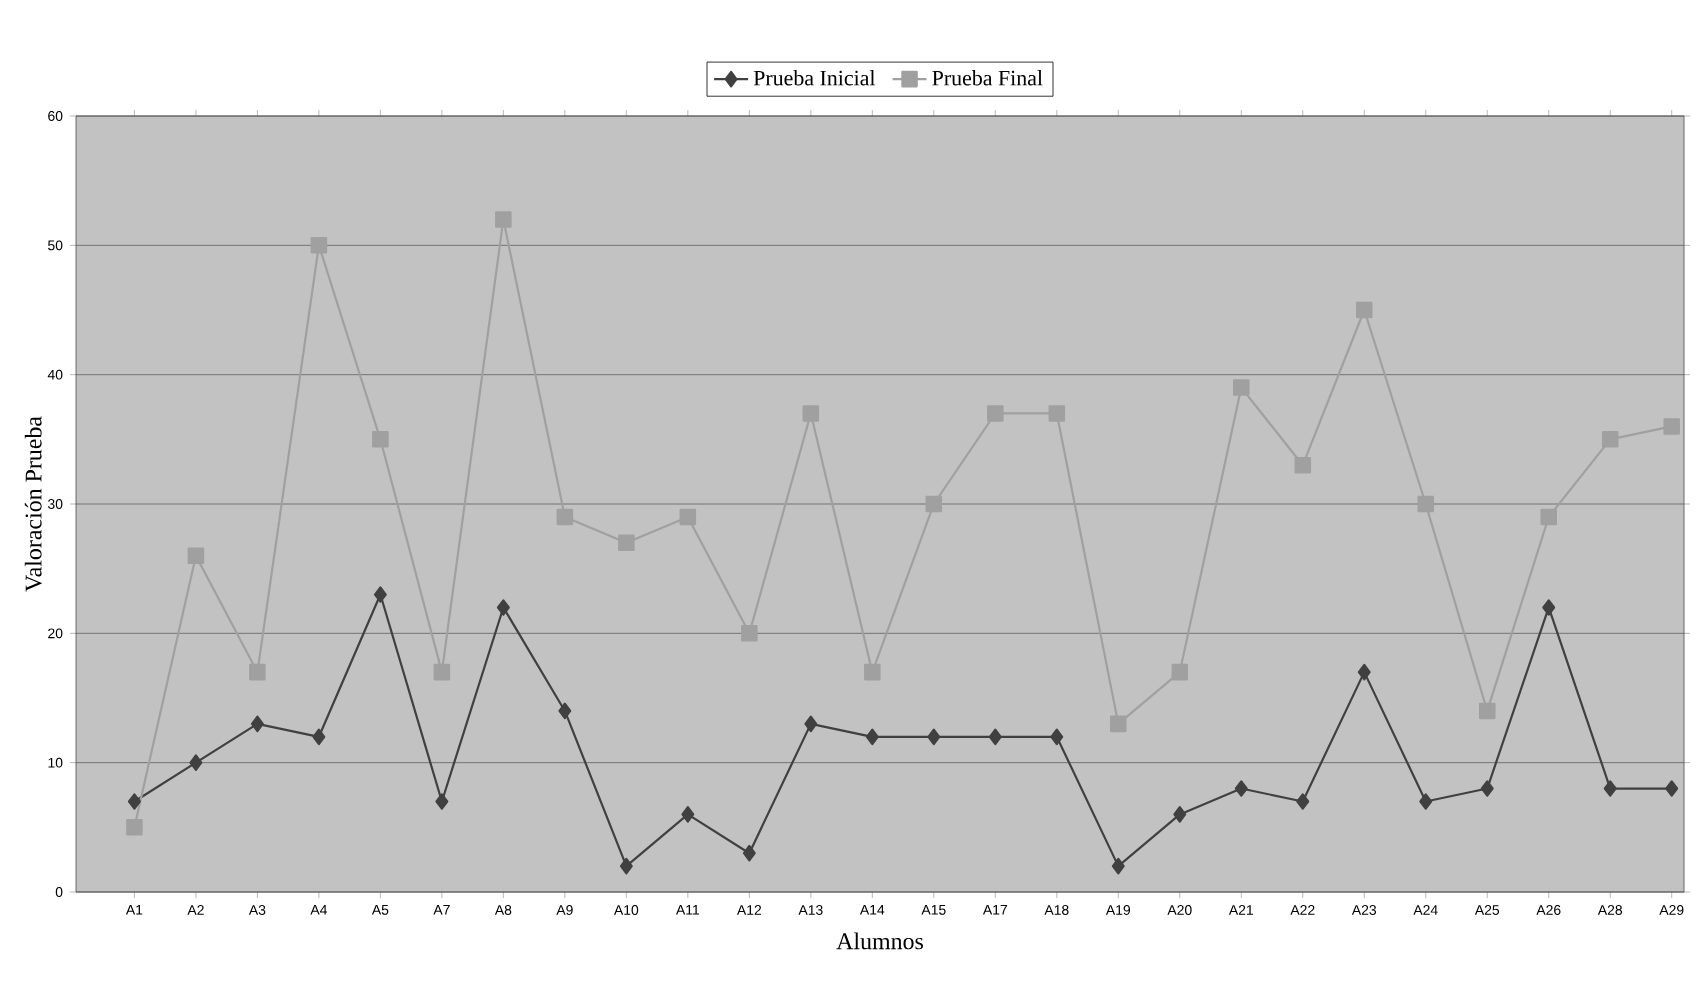  I want to click on x-axis-title: Alumnos, so click(879, 941).